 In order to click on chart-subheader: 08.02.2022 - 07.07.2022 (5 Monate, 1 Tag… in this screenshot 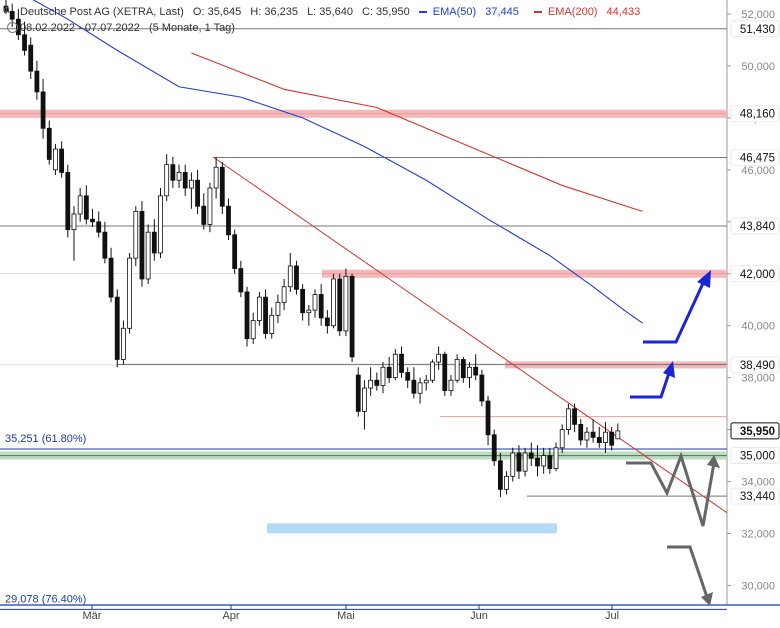, I will do `click(130, 28)`.